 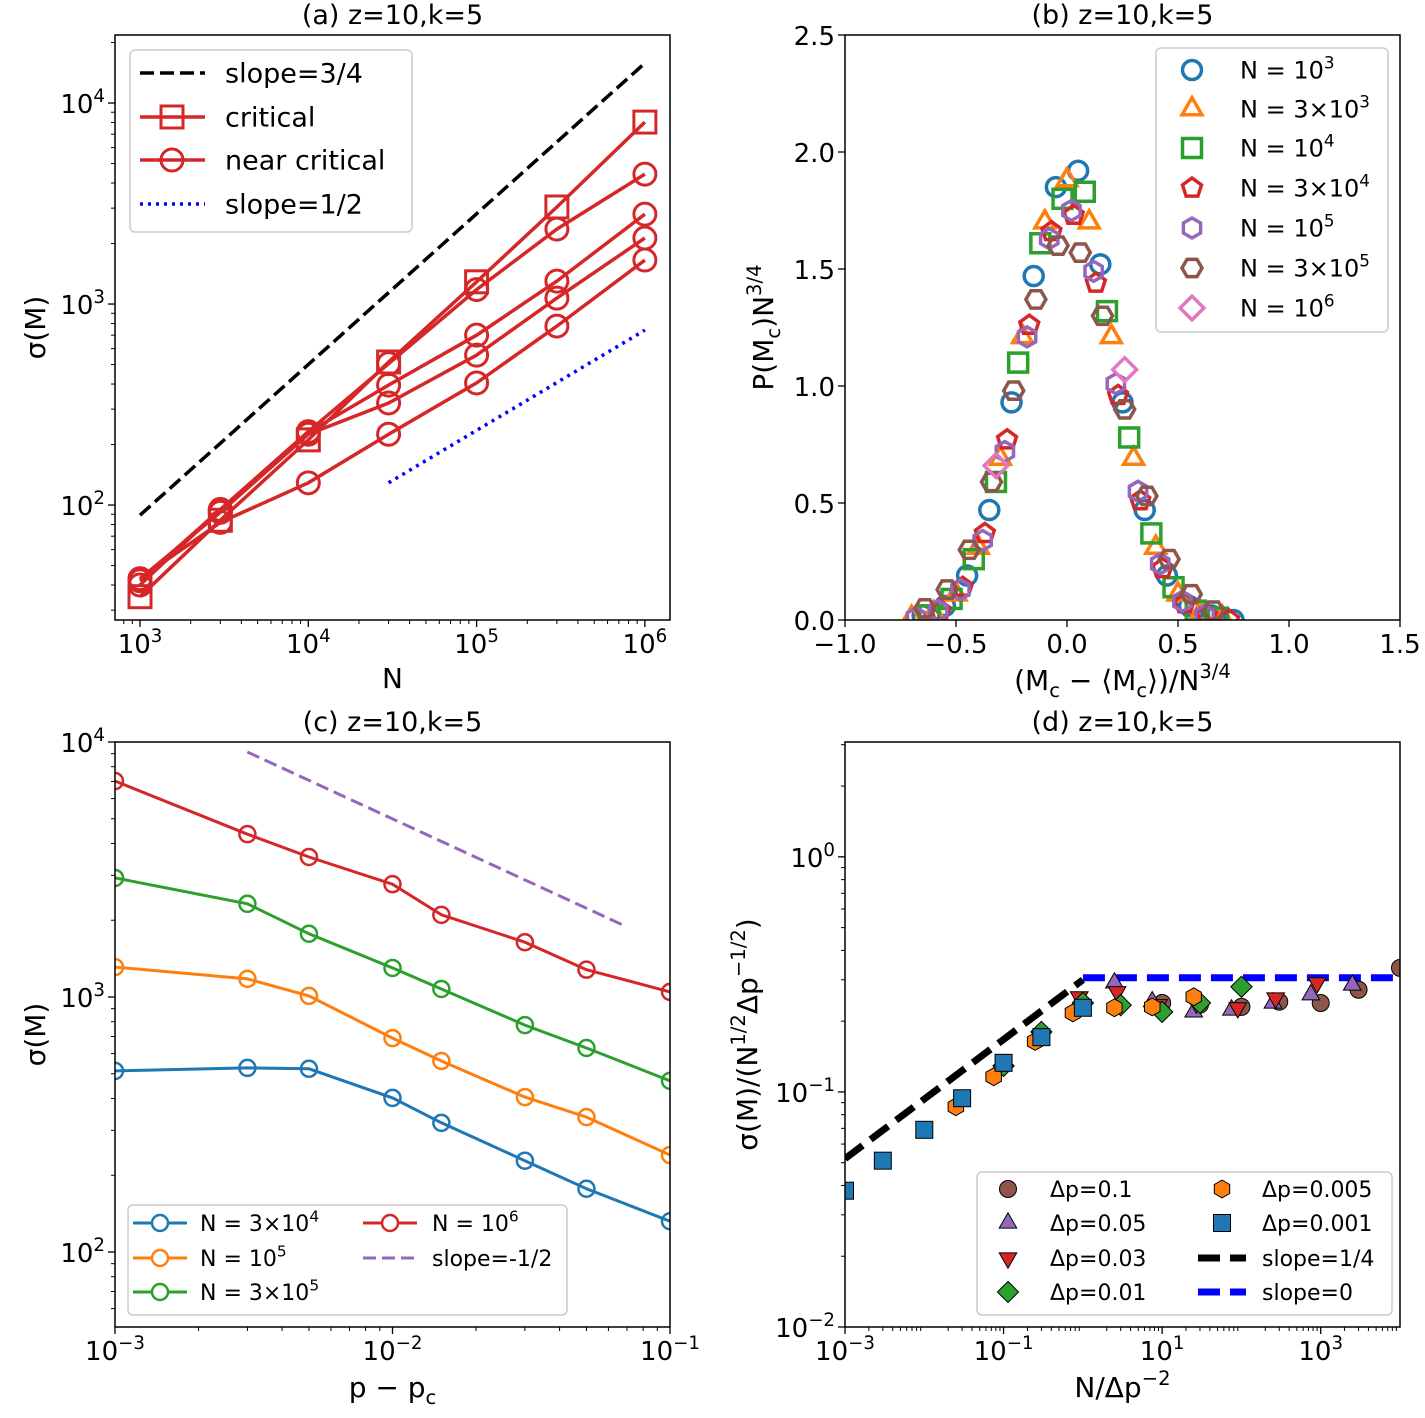 I want to click on legend-entry: N = 3×105, so click(x=1274, y=267).